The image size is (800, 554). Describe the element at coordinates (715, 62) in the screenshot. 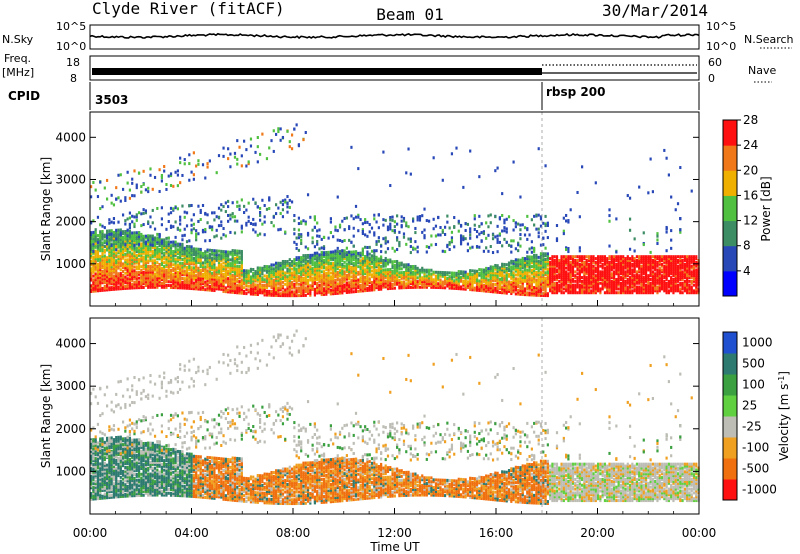

I see `nave-tick-top: 60` at that location.